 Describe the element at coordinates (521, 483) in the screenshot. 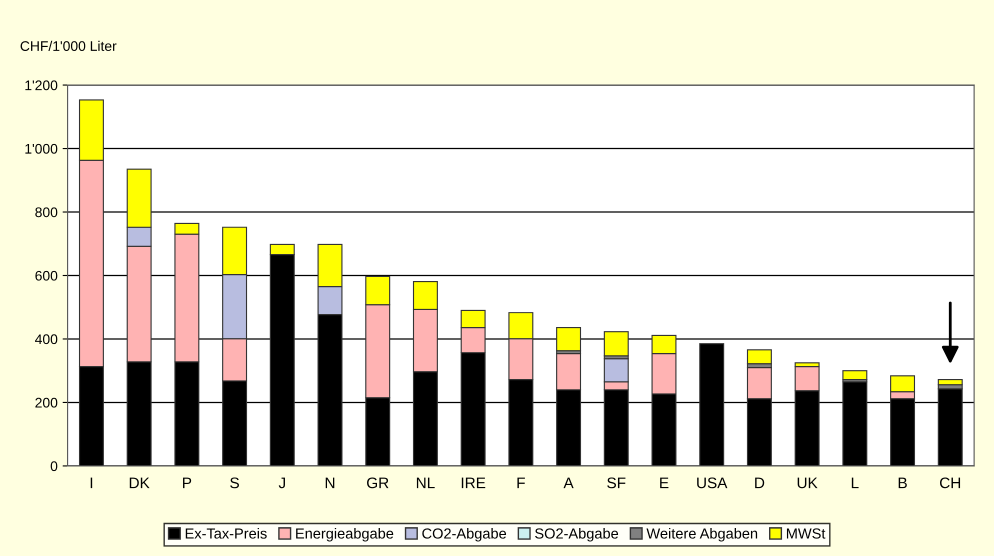

I see `x-tick-label: F` at that location.